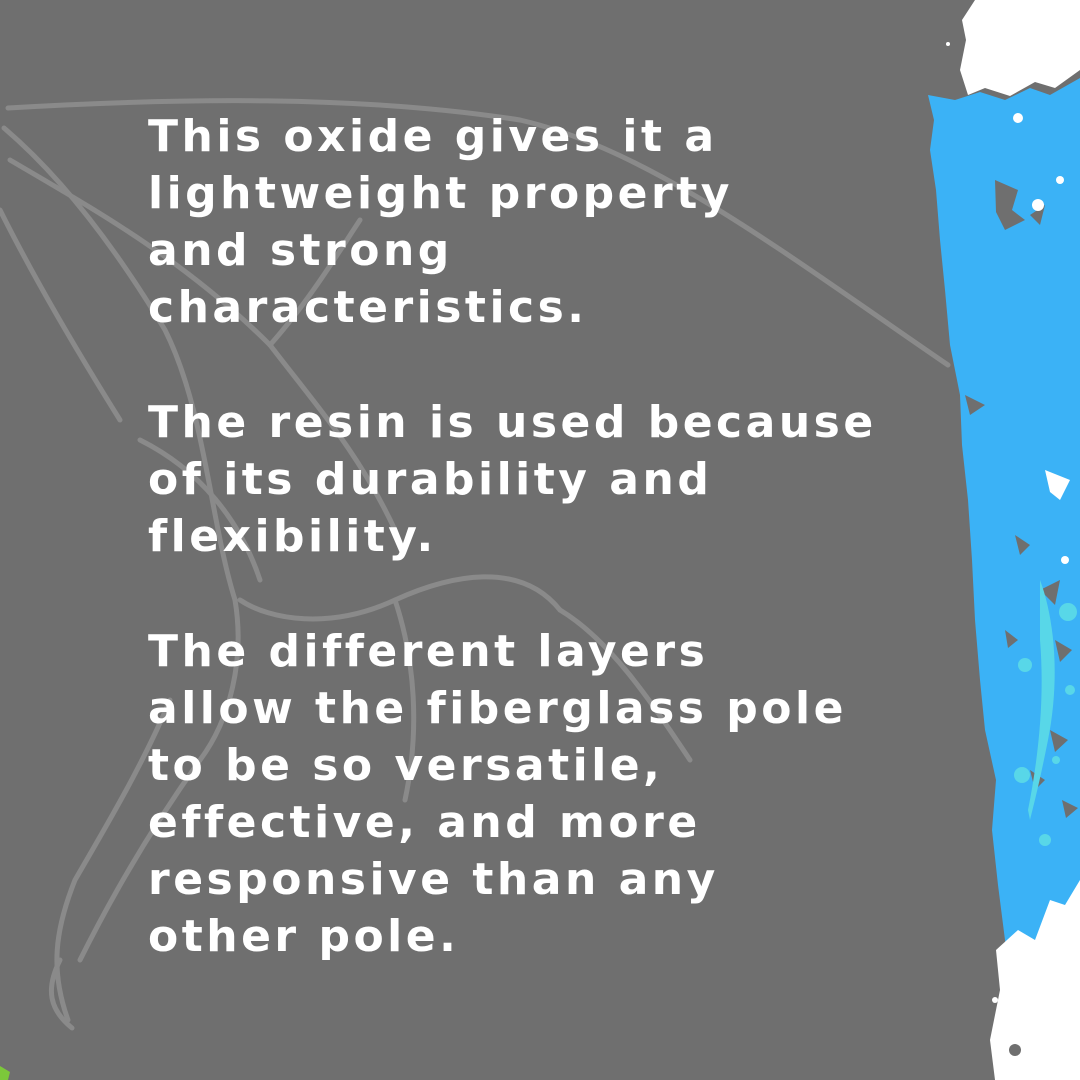 The width and height of the screenshot is (1080, 1080). What do you see at coordinates (430, 479) in the screenshot?
I see `text-line: of its durability and` at bounding box center [430, 479].